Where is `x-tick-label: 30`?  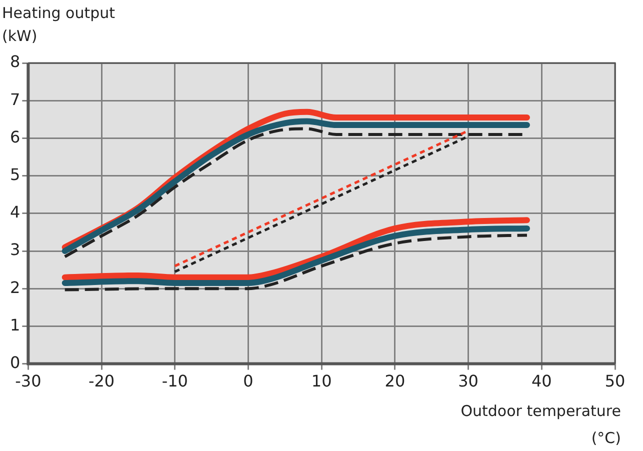 x-tick-label: 30 is located at coordinates (468, 381).